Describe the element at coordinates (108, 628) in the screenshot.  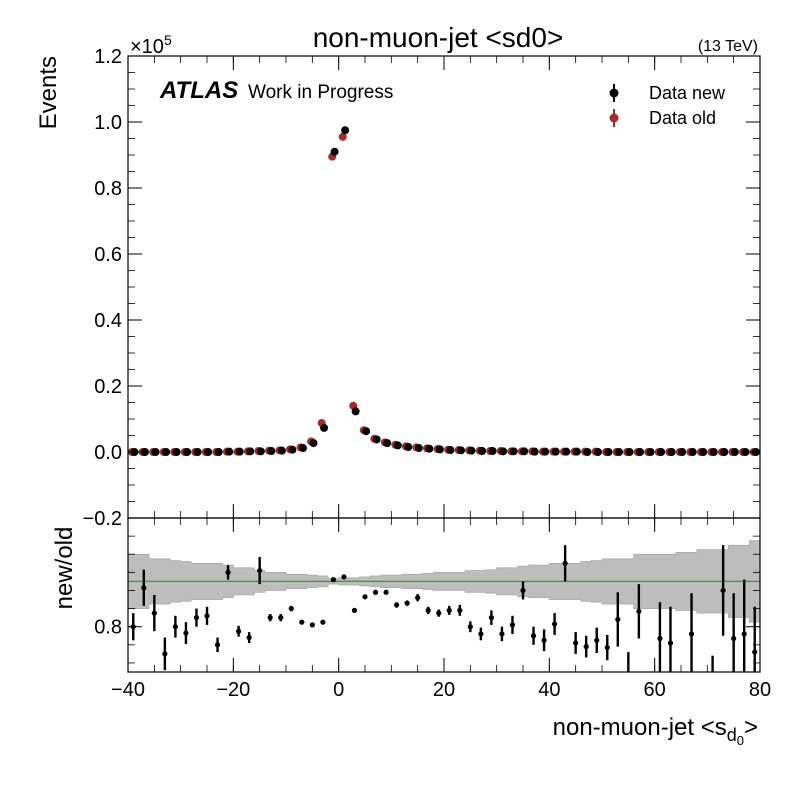
I see `ratio-y-tick-label: 0.8` at that location.